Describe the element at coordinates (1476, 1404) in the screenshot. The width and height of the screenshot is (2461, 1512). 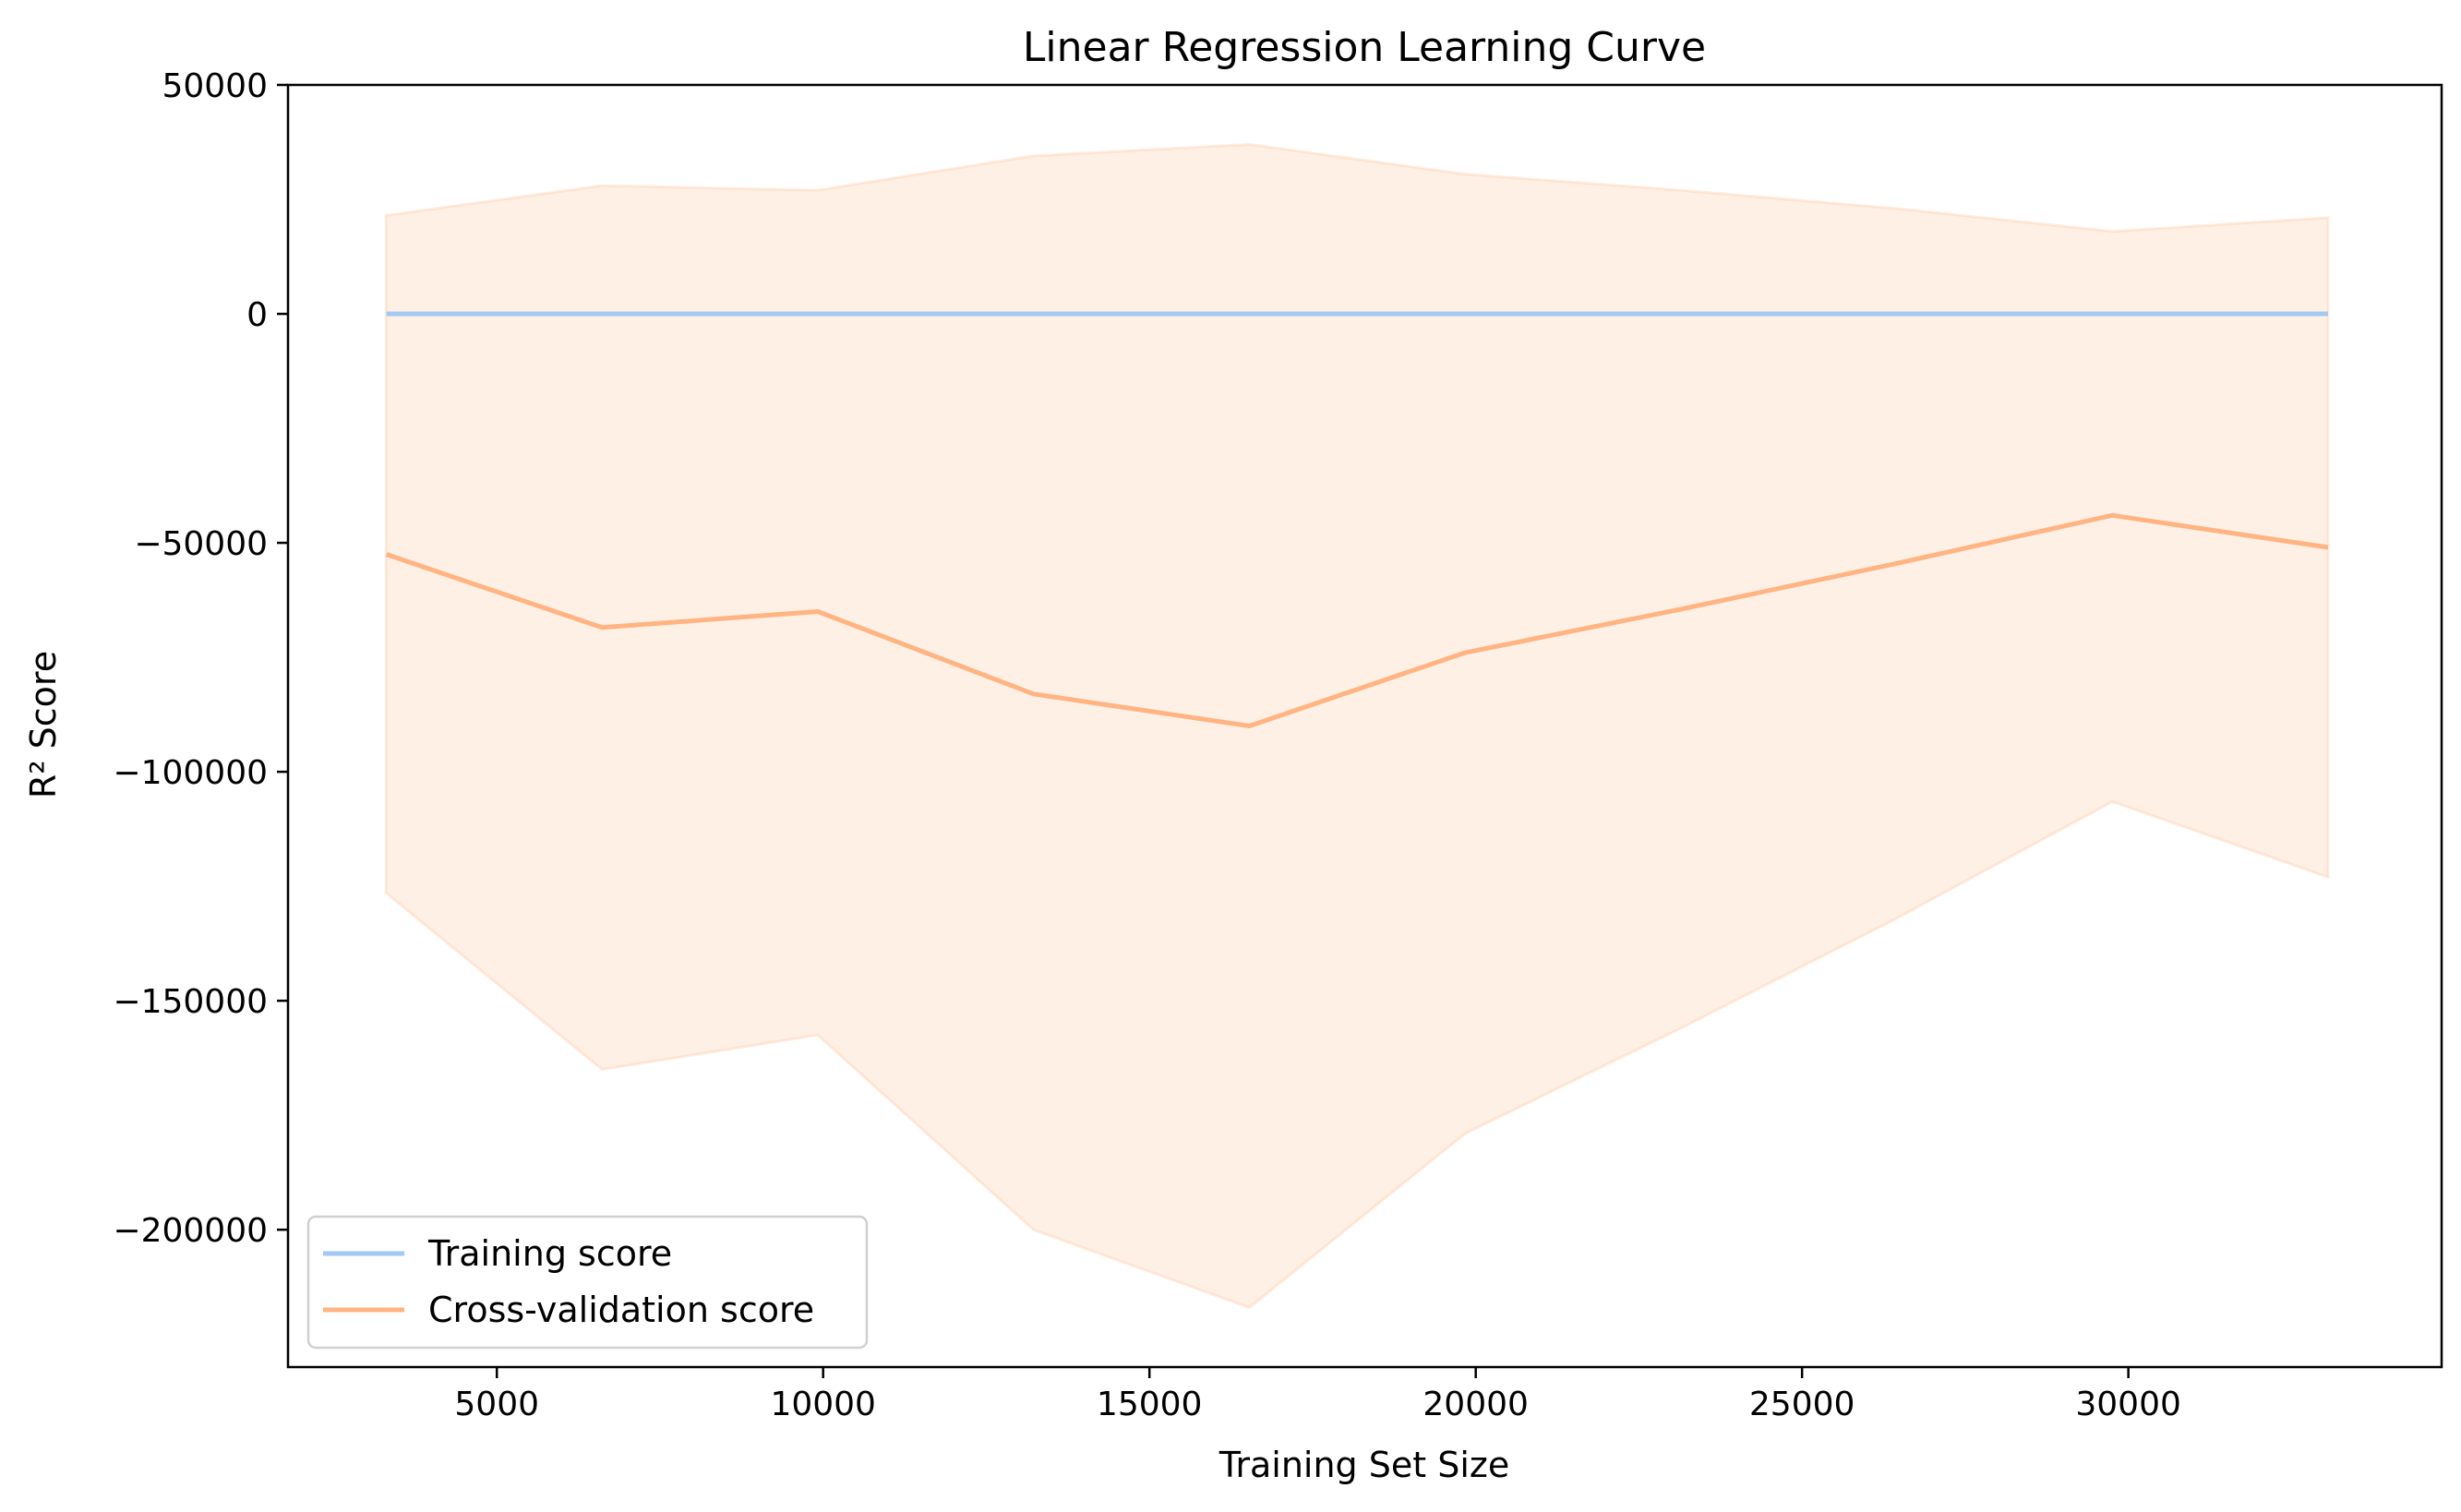
I see `x-tick-label: 20000` at that location.